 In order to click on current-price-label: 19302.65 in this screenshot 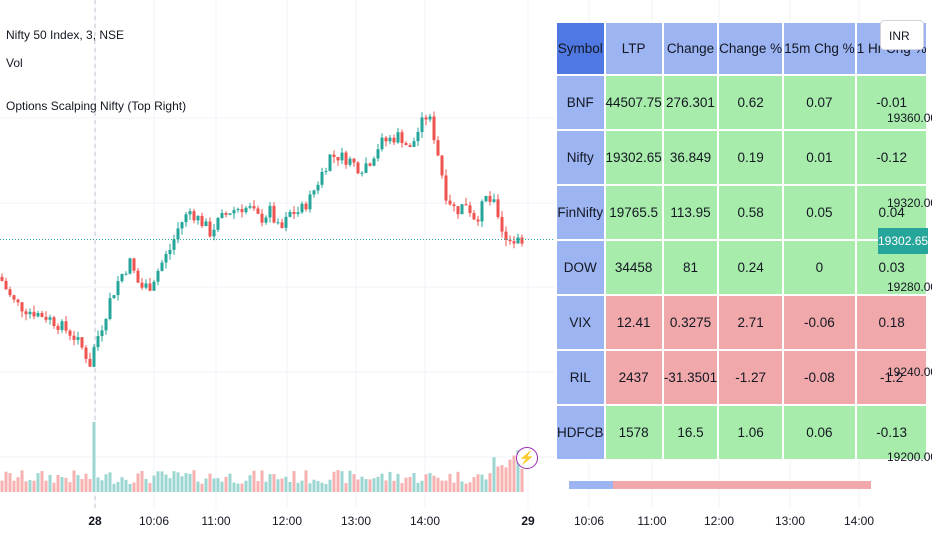, I will do `click(903, 241)`.